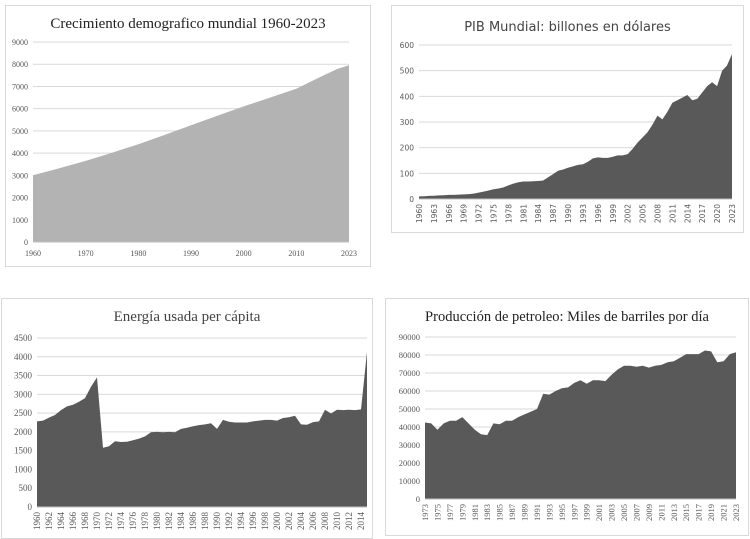 This screenshot has width=750, height=539. I want to click on y-tick-label: 600, so click(407, 45).